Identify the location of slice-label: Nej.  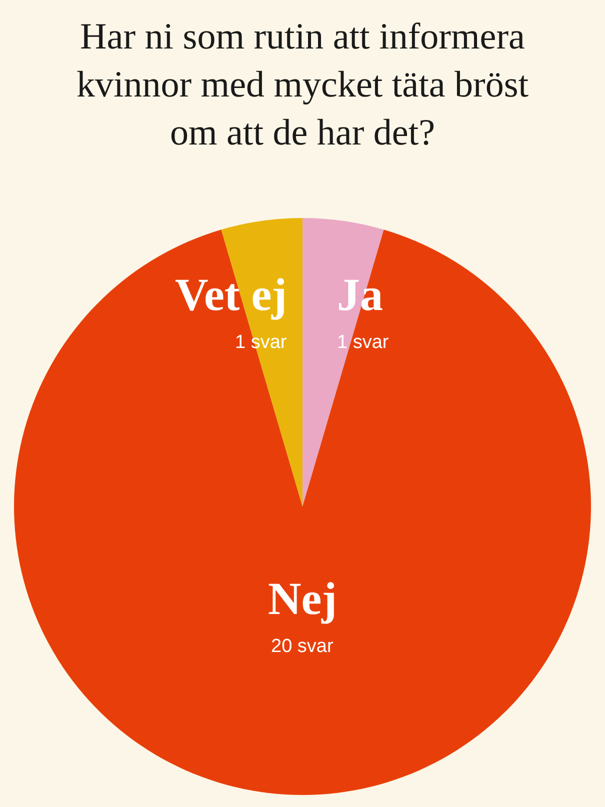
(302, 598).